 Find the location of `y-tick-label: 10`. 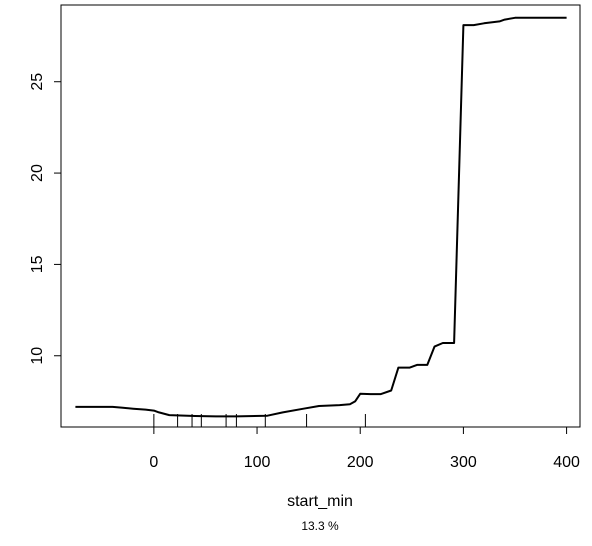

y-tick-label: 10 is located at coordinates (37, 356).